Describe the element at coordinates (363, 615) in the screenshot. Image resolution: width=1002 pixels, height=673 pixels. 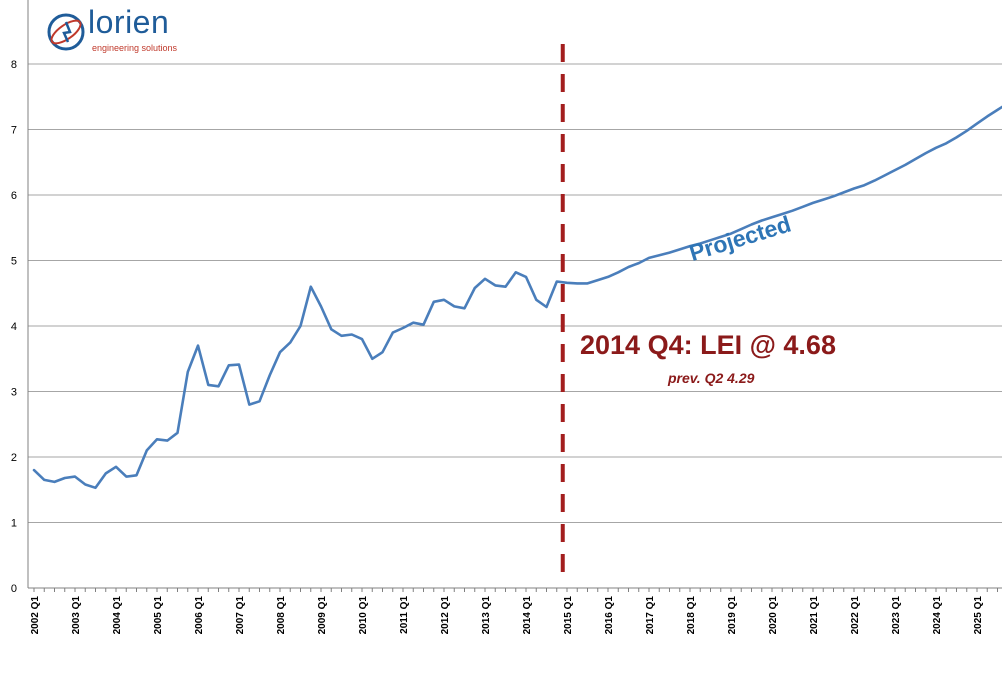
I see `x-tick-label: 2010 Q1` at that location.